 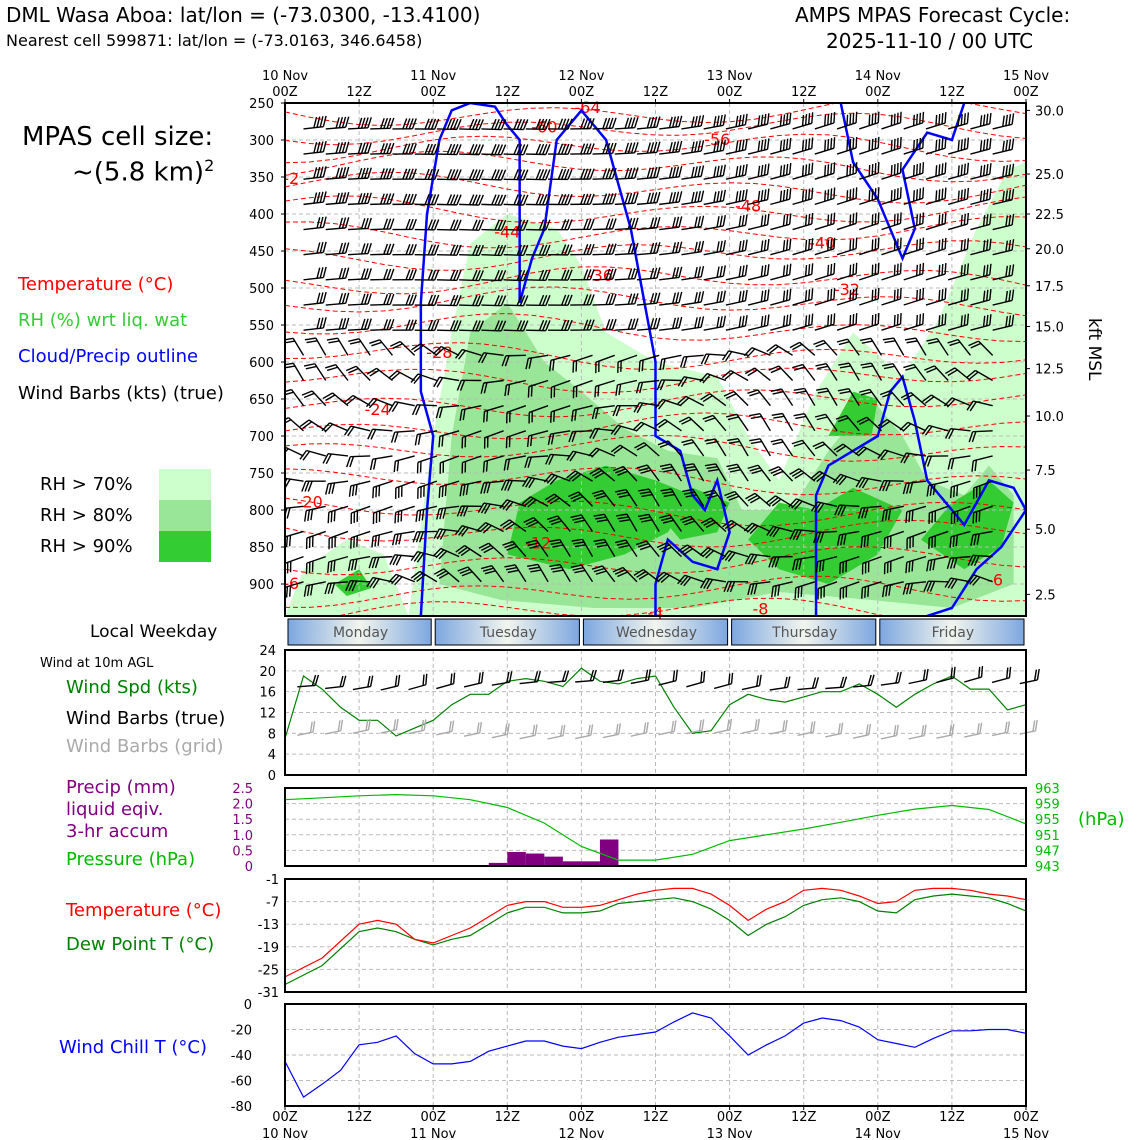 What do you see at coordinates (751, 682) in the screenshot?
I see `surface-wind-barb` at bounding box center [751, 682].